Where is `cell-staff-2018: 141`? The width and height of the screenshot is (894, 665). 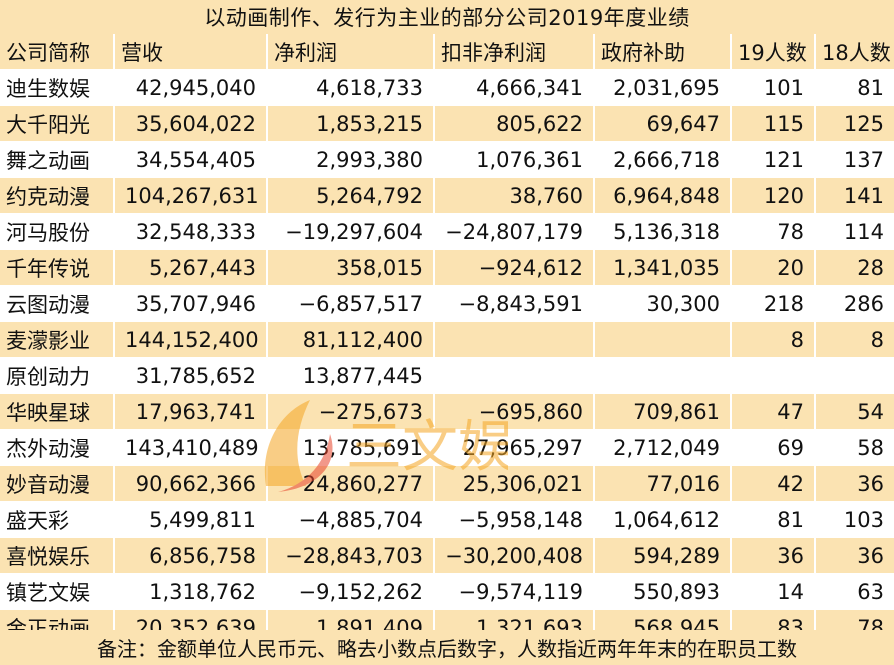
cell-staff-2018: 141 is located at coordinates (854, 195).